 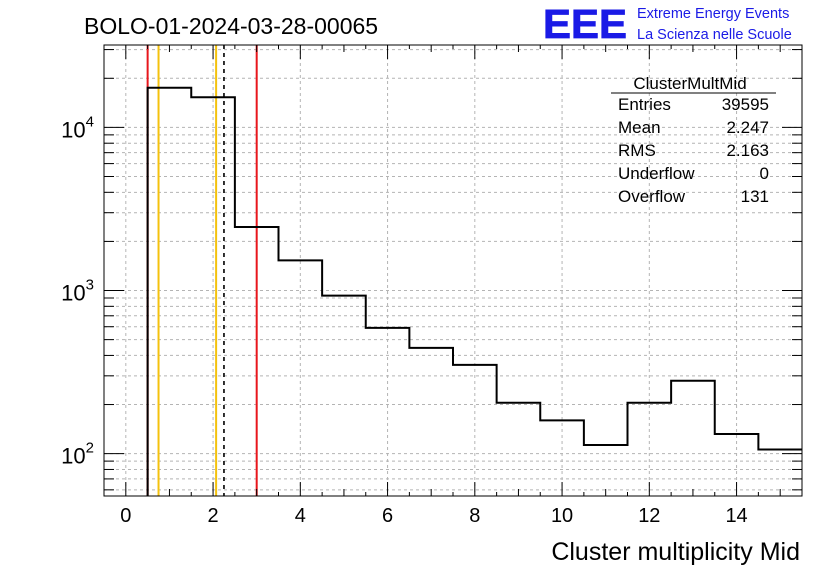 What do you see at coordinates (736, 516) in the screenshot?
I see `x-tick-label: 14` at bounding box center [736, 516].